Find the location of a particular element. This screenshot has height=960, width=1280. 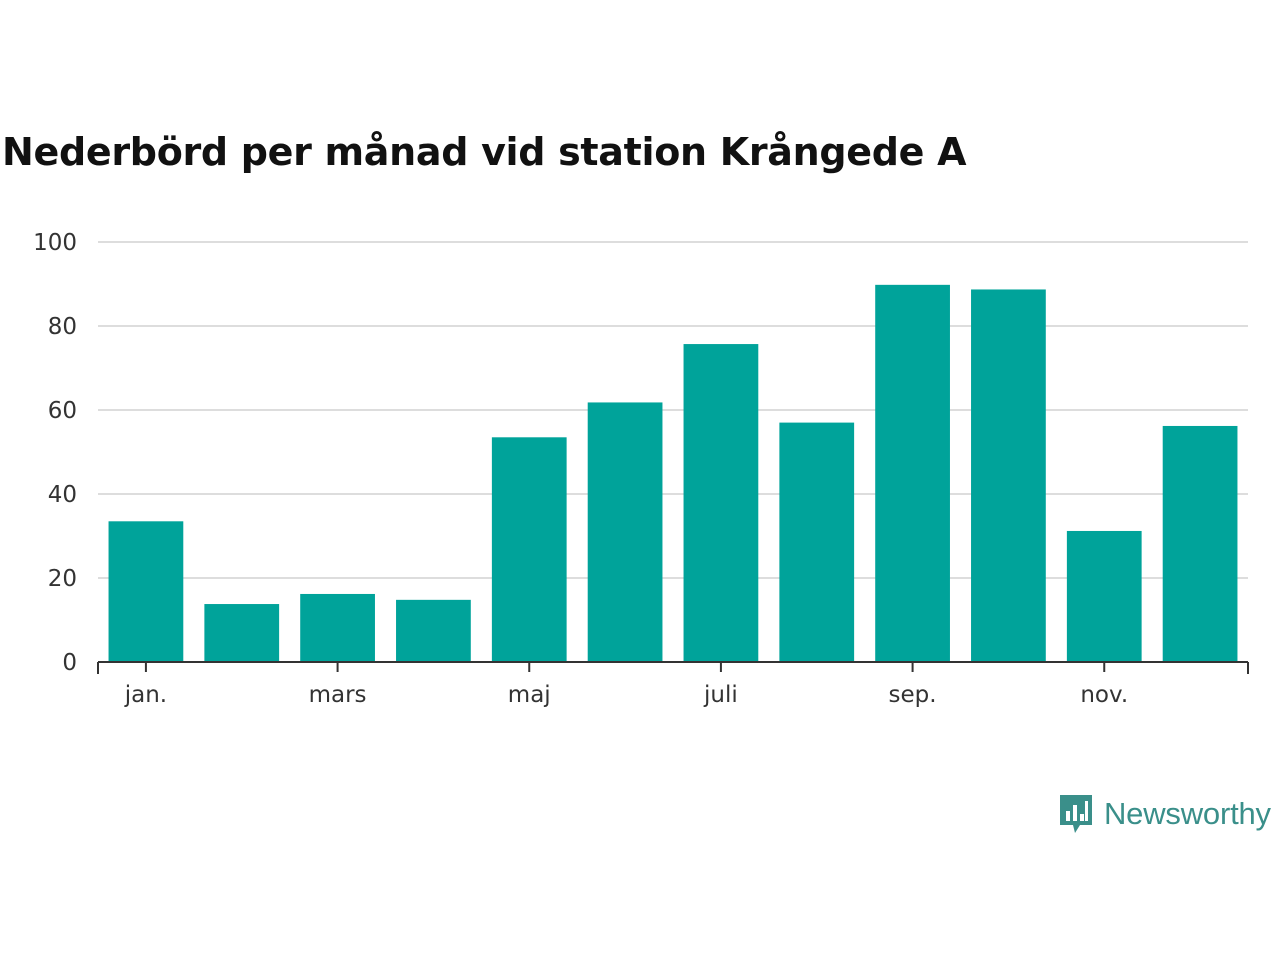

bar-mars is located at coordinates (337, 627).